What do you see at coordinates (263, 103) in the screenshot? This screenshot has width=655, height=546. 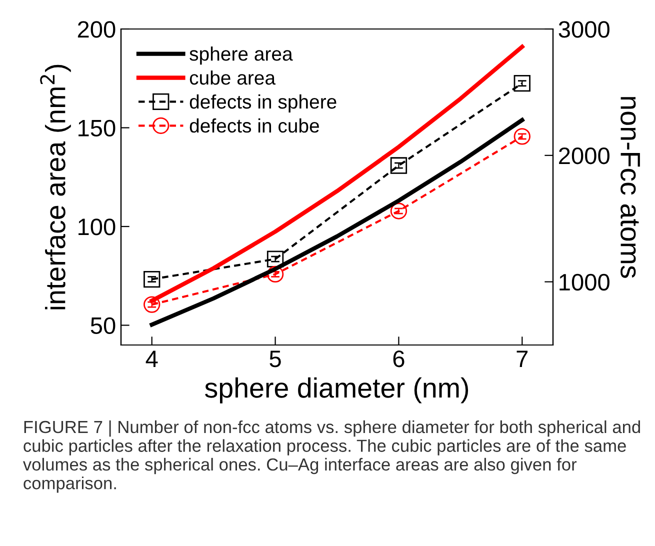 I see `legend-label: defects in sphere` at bounding box center [263, 103].